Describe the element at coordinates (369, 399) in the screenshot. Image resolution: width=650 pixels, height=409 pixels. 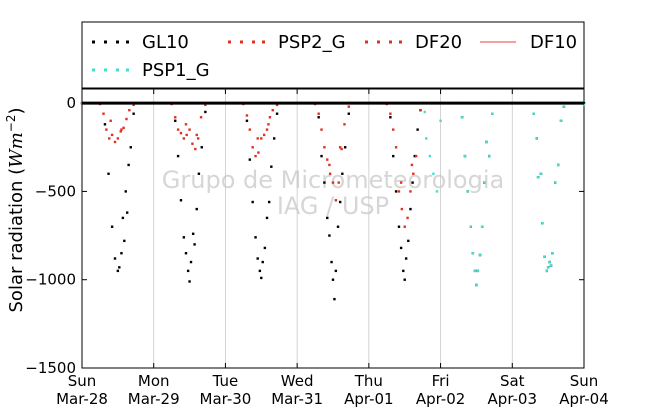
I see `x-tick-label-date: Apr-01` at that location.